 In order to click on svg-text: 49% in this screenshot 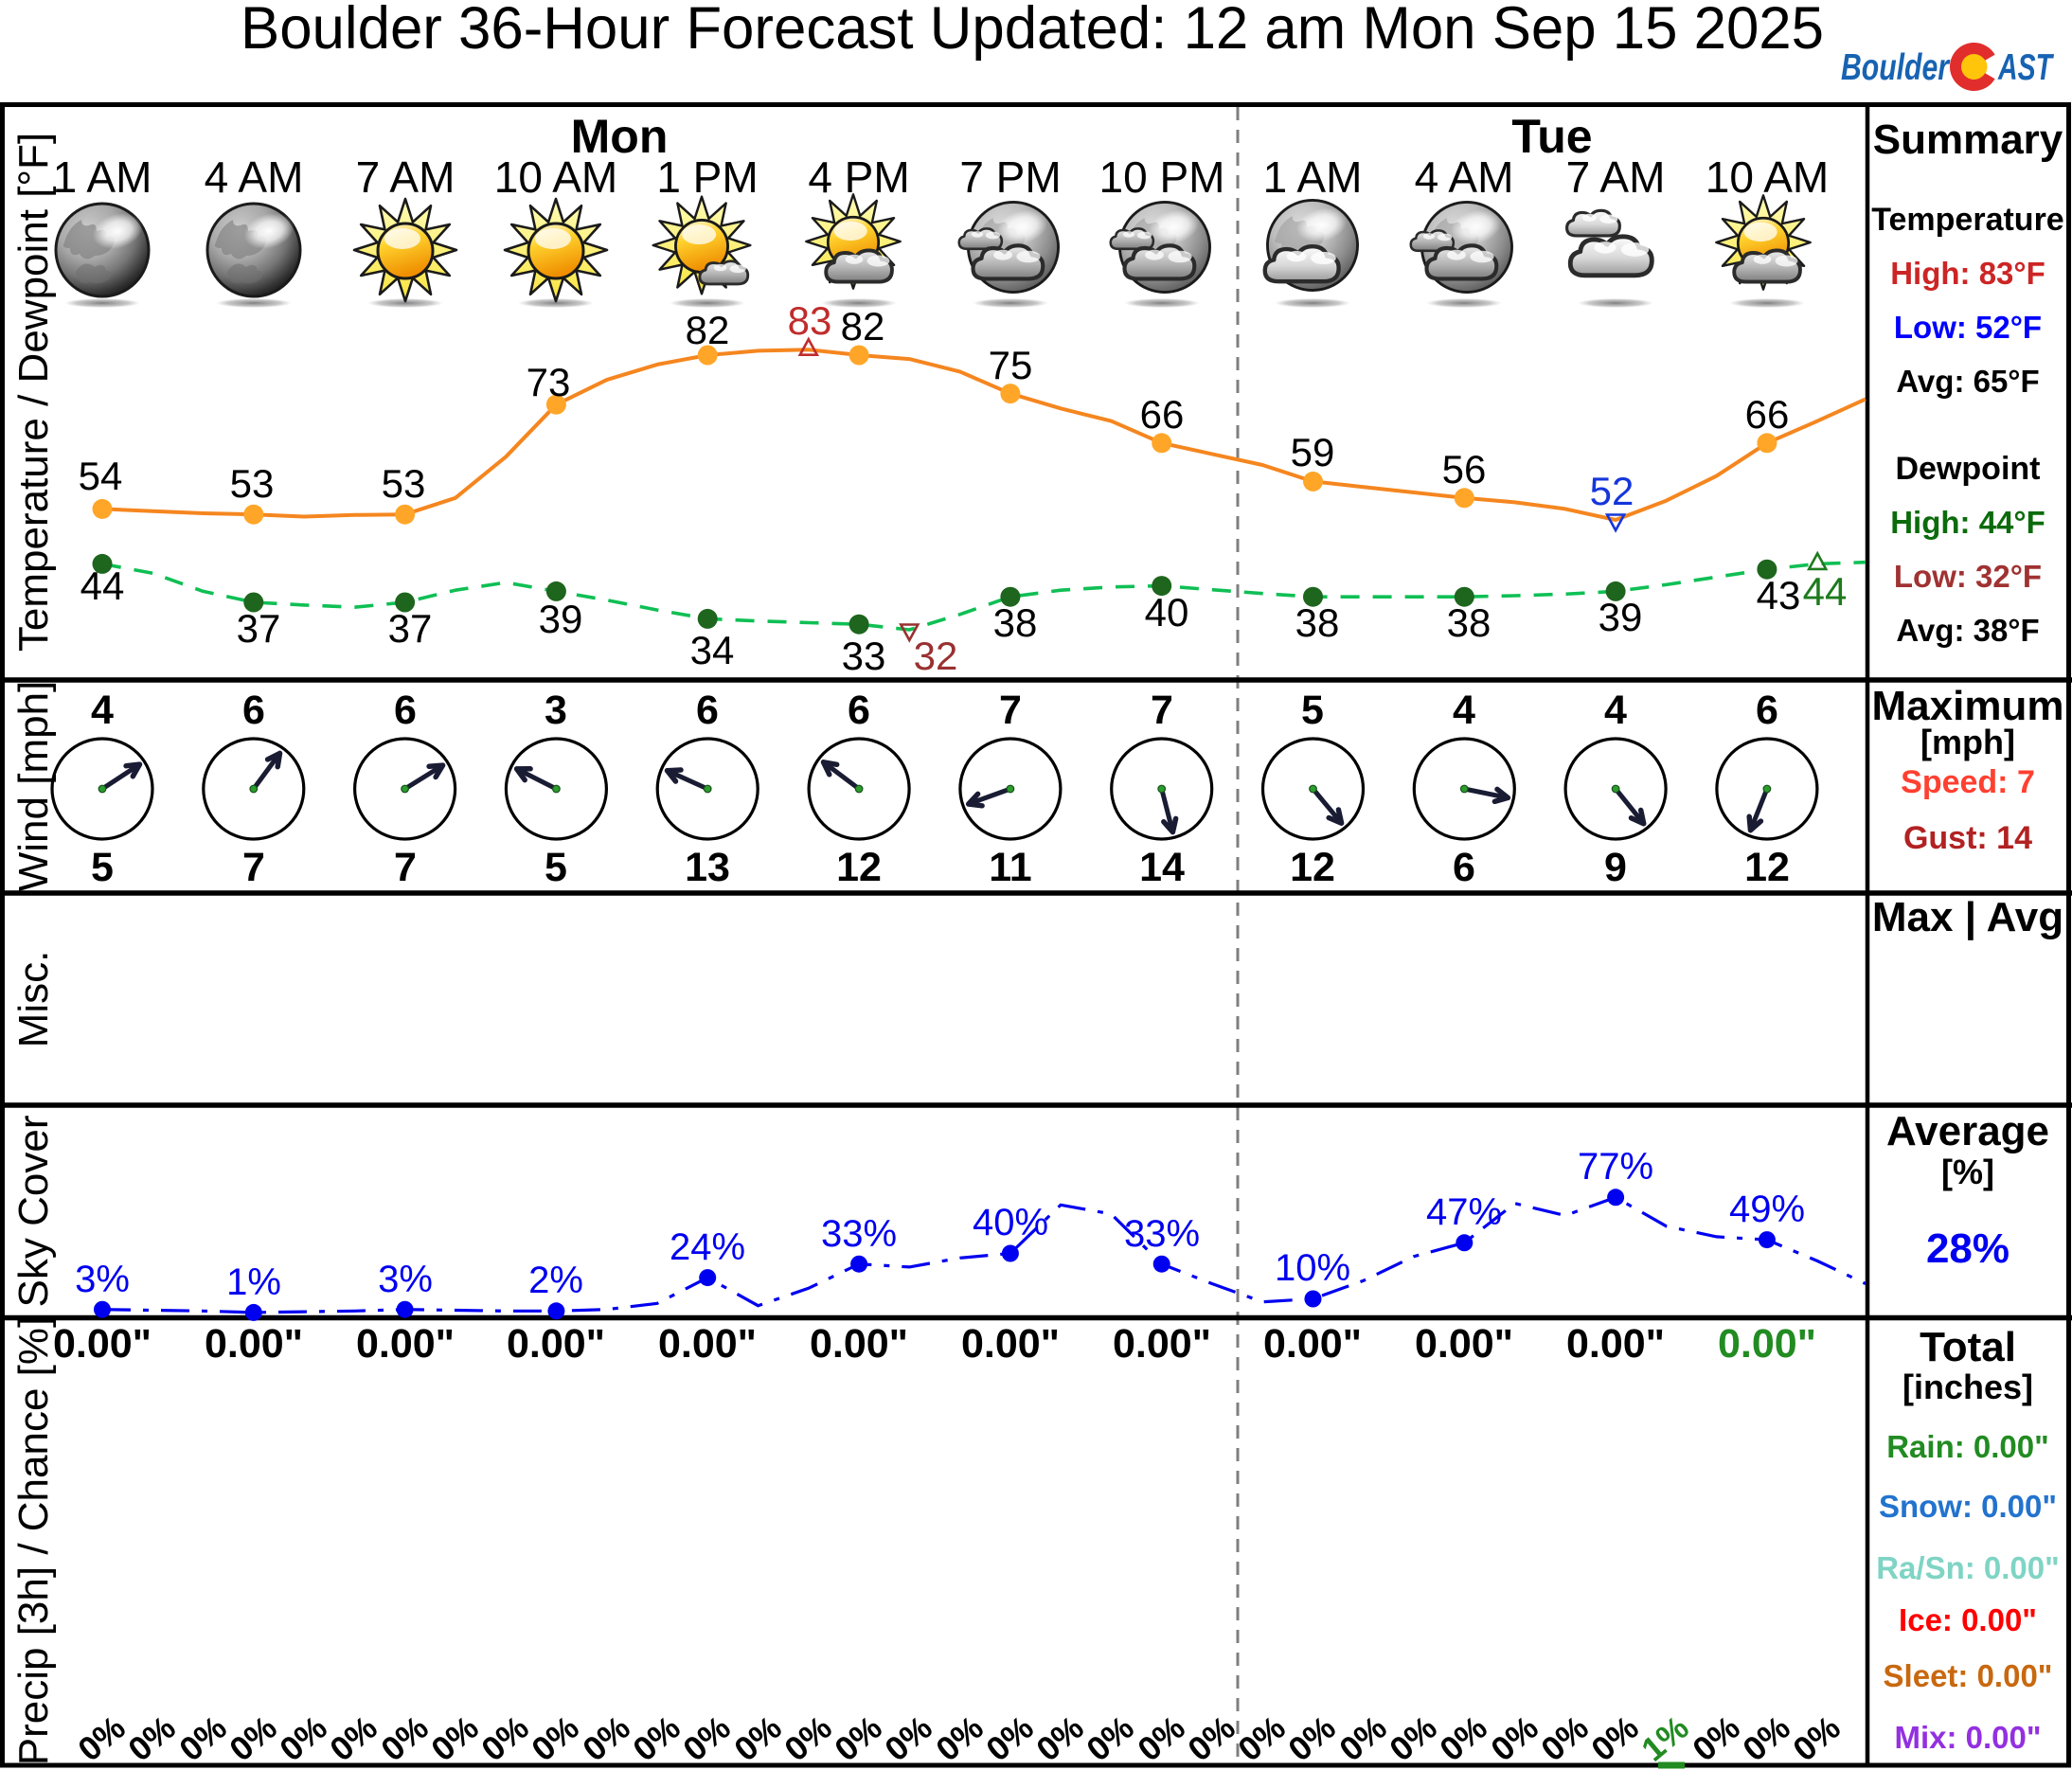, I will do `click(1767, 1209)`.